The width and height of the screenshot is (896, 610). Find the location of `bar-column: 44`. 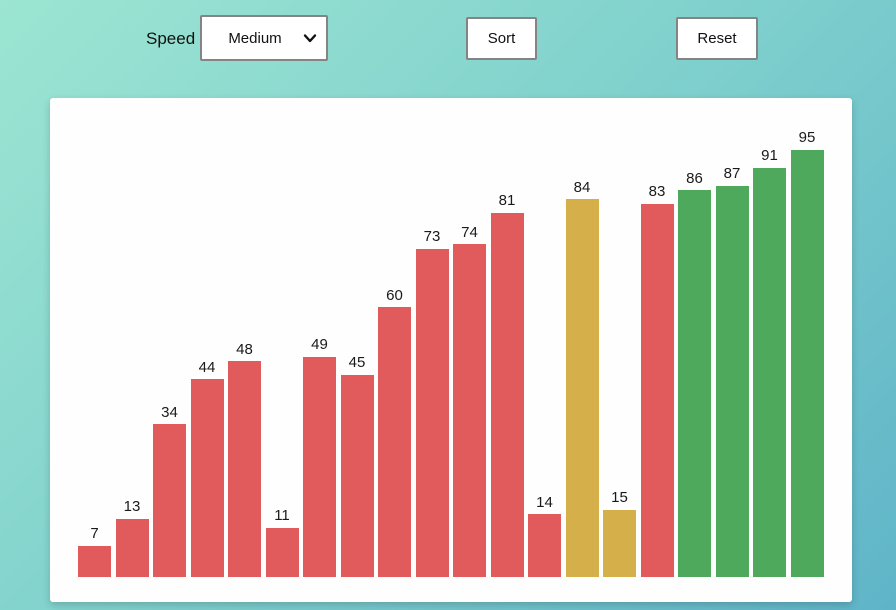

bar-column: 44 is located at coordinates (207, 467).